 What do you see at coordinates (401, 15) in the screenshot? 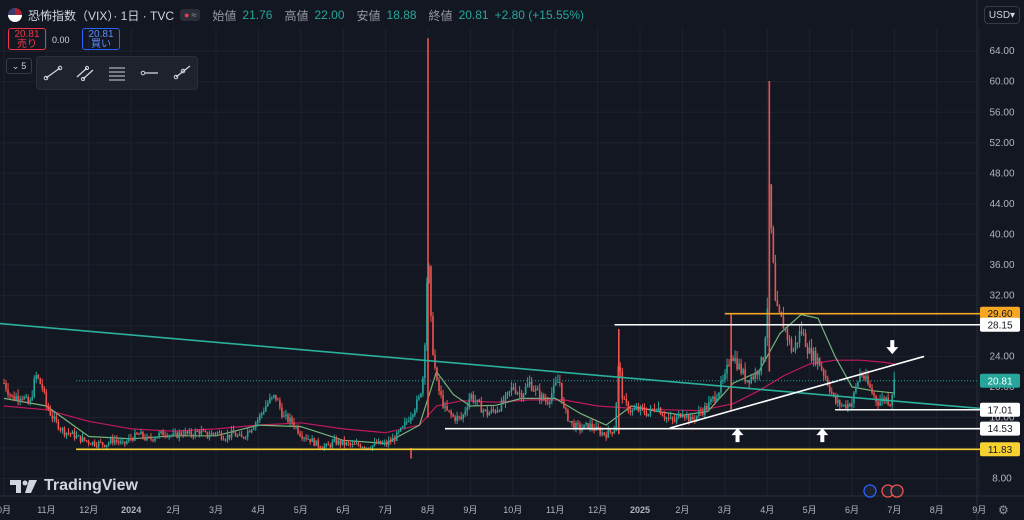
I see `low-value: 18.88` at bounding box center [401, 15].